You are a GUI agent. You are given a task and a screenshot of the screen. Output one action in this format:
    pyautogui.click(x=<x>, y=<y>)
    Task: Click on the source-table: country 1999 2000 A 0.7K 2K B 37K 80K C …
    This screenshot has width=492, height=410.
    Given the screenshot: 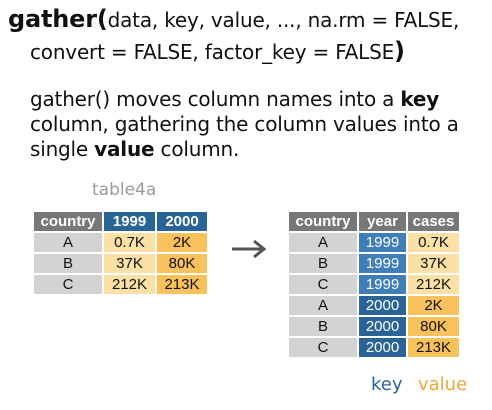 What is the action you would take?
    pyautogui.click(x=120, y=253)
    